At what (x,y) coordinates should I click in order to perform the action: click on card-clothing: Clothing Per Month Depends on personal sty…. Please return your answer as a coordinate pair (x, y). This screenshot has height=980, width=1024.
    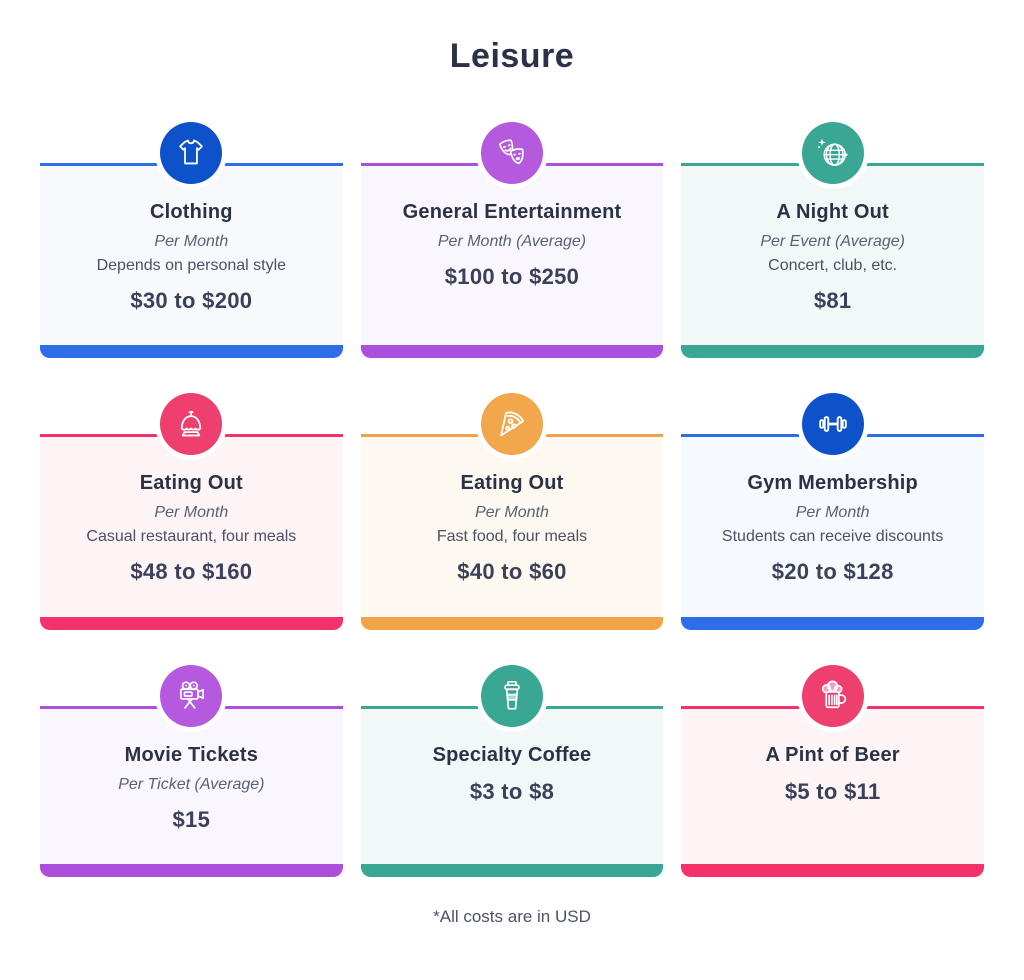
    Looking at the image, I should click on (191, 240).